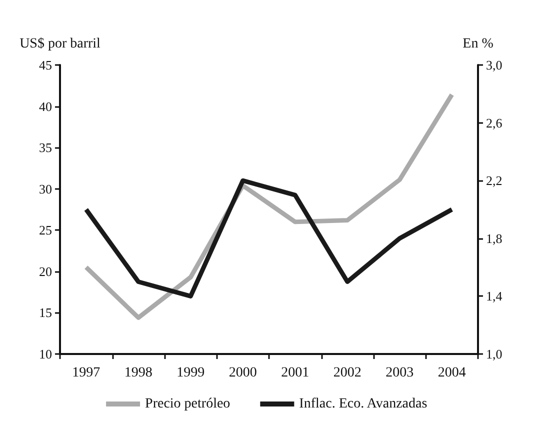 This screenshot has height=428, width=534. Describe the element at coordinates (494, 180) in the screenshot. I see `y2-tick-label: 2,2` at that location.